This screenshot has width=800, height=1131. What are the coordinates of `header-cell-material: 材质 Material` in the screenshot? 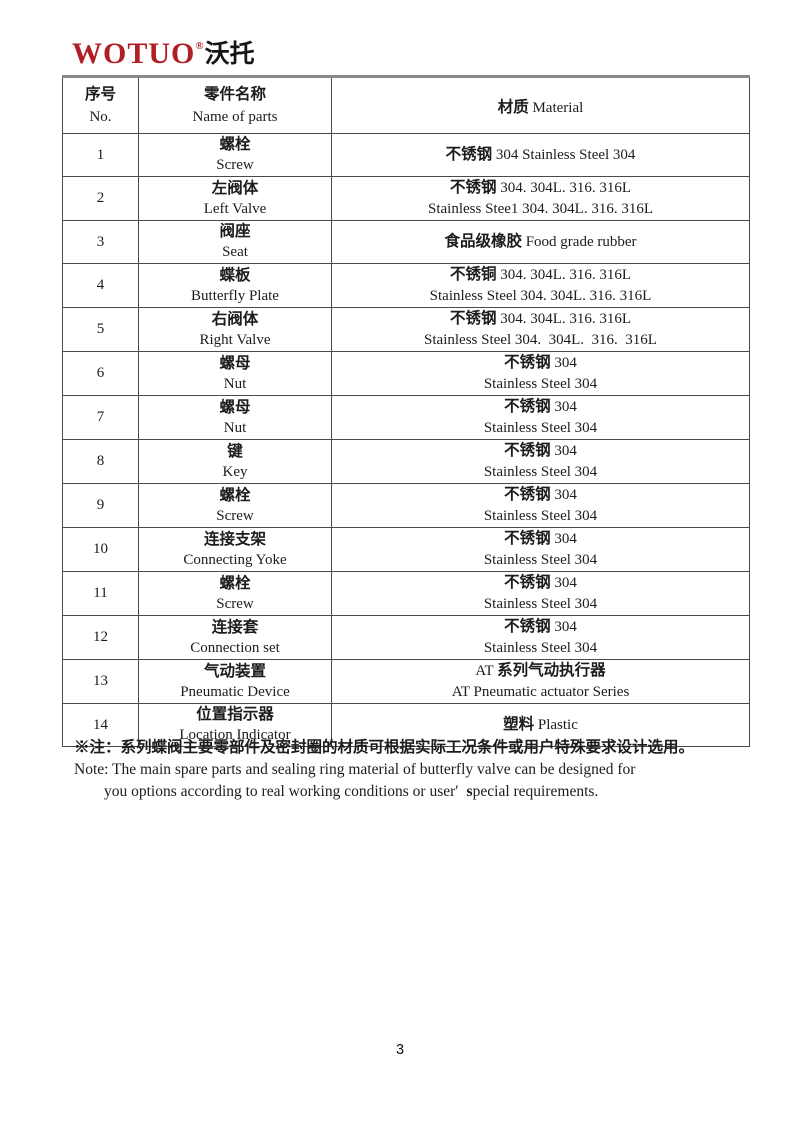 It's located at (540, 105).